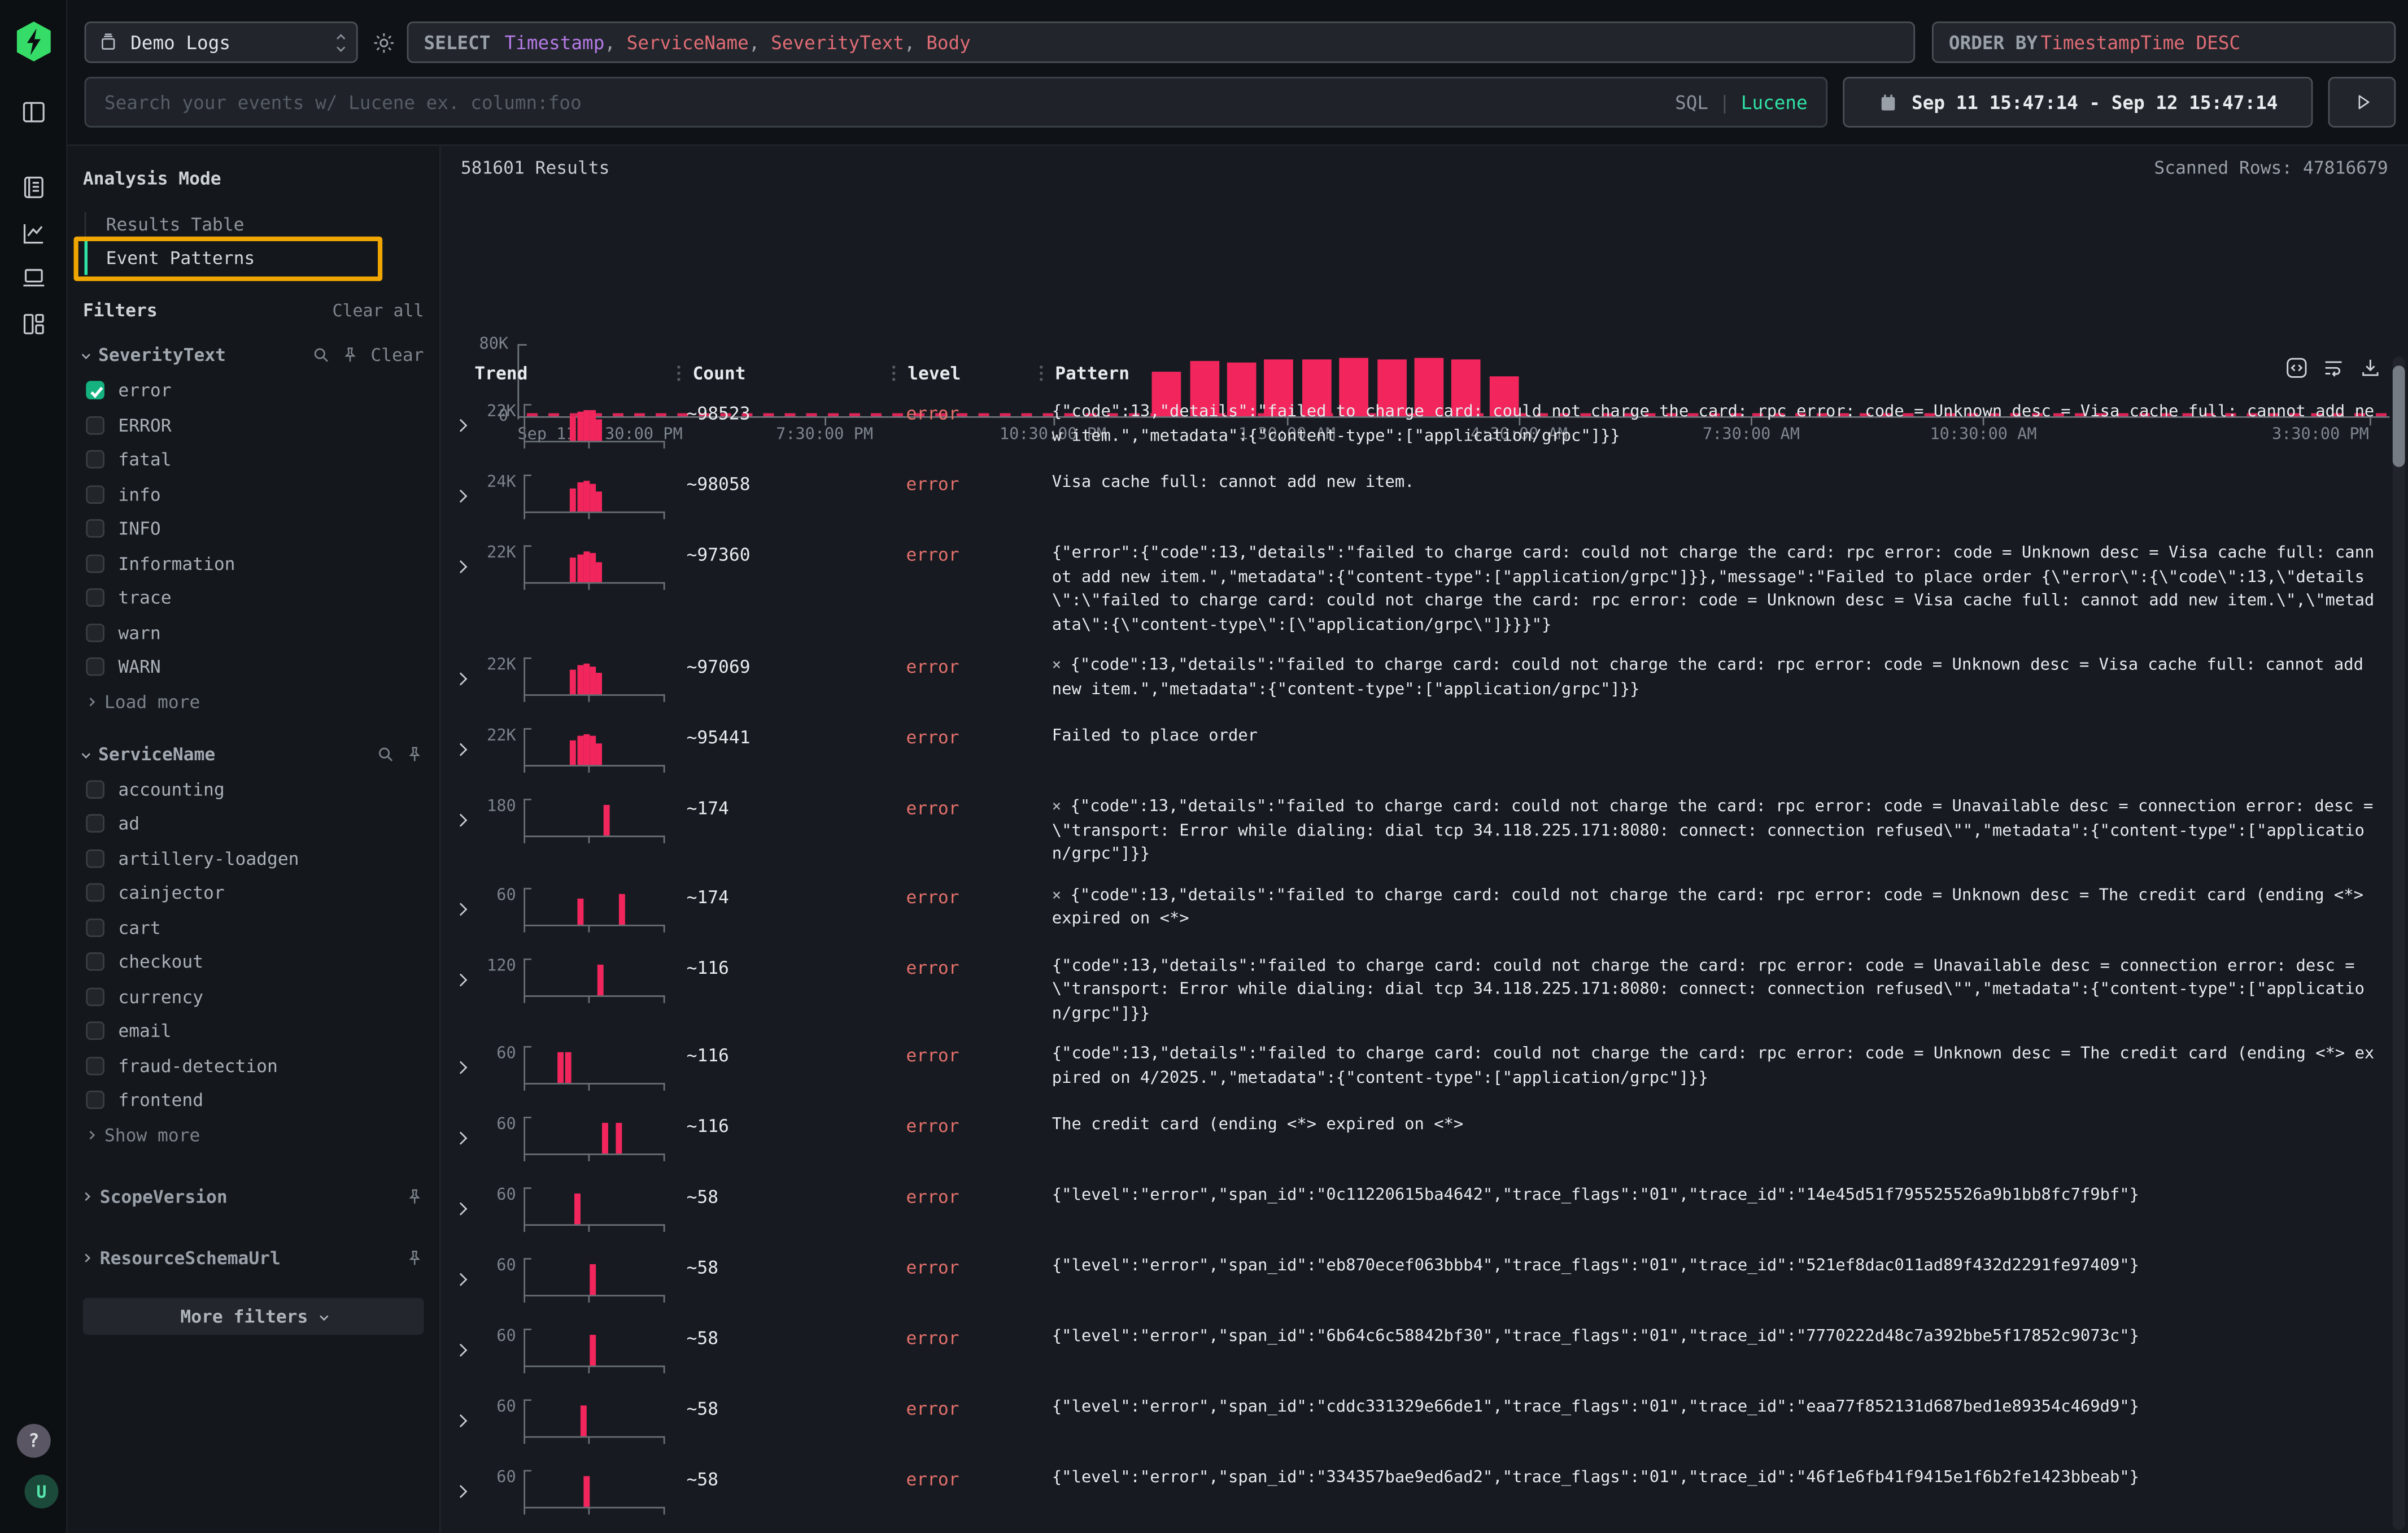  What do you see at coordinates (2296, 368) in the screenshot?
I see `view-source-code-icon` at bounding box center [2296, 368].